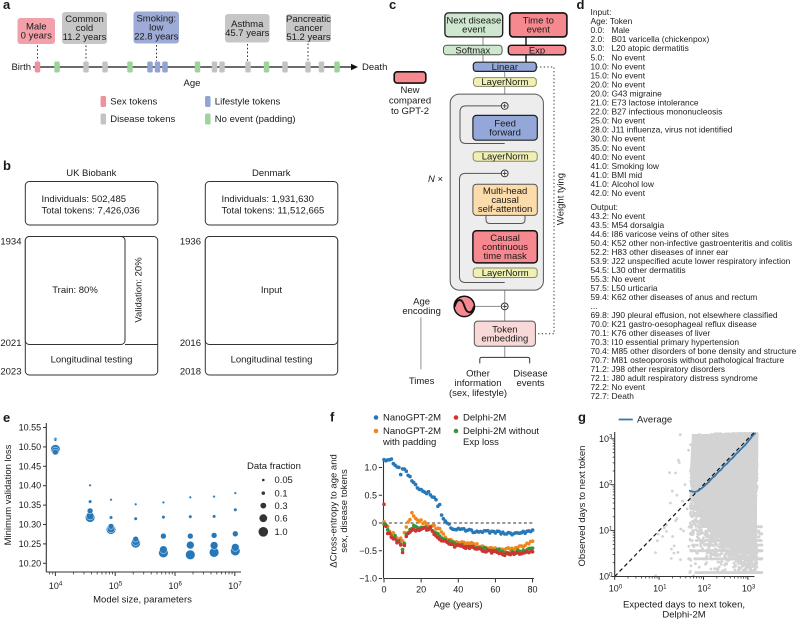 The width and height of the screenshot is (800, 624). I want to click on svg-text: 10.40, so click(30, 486).